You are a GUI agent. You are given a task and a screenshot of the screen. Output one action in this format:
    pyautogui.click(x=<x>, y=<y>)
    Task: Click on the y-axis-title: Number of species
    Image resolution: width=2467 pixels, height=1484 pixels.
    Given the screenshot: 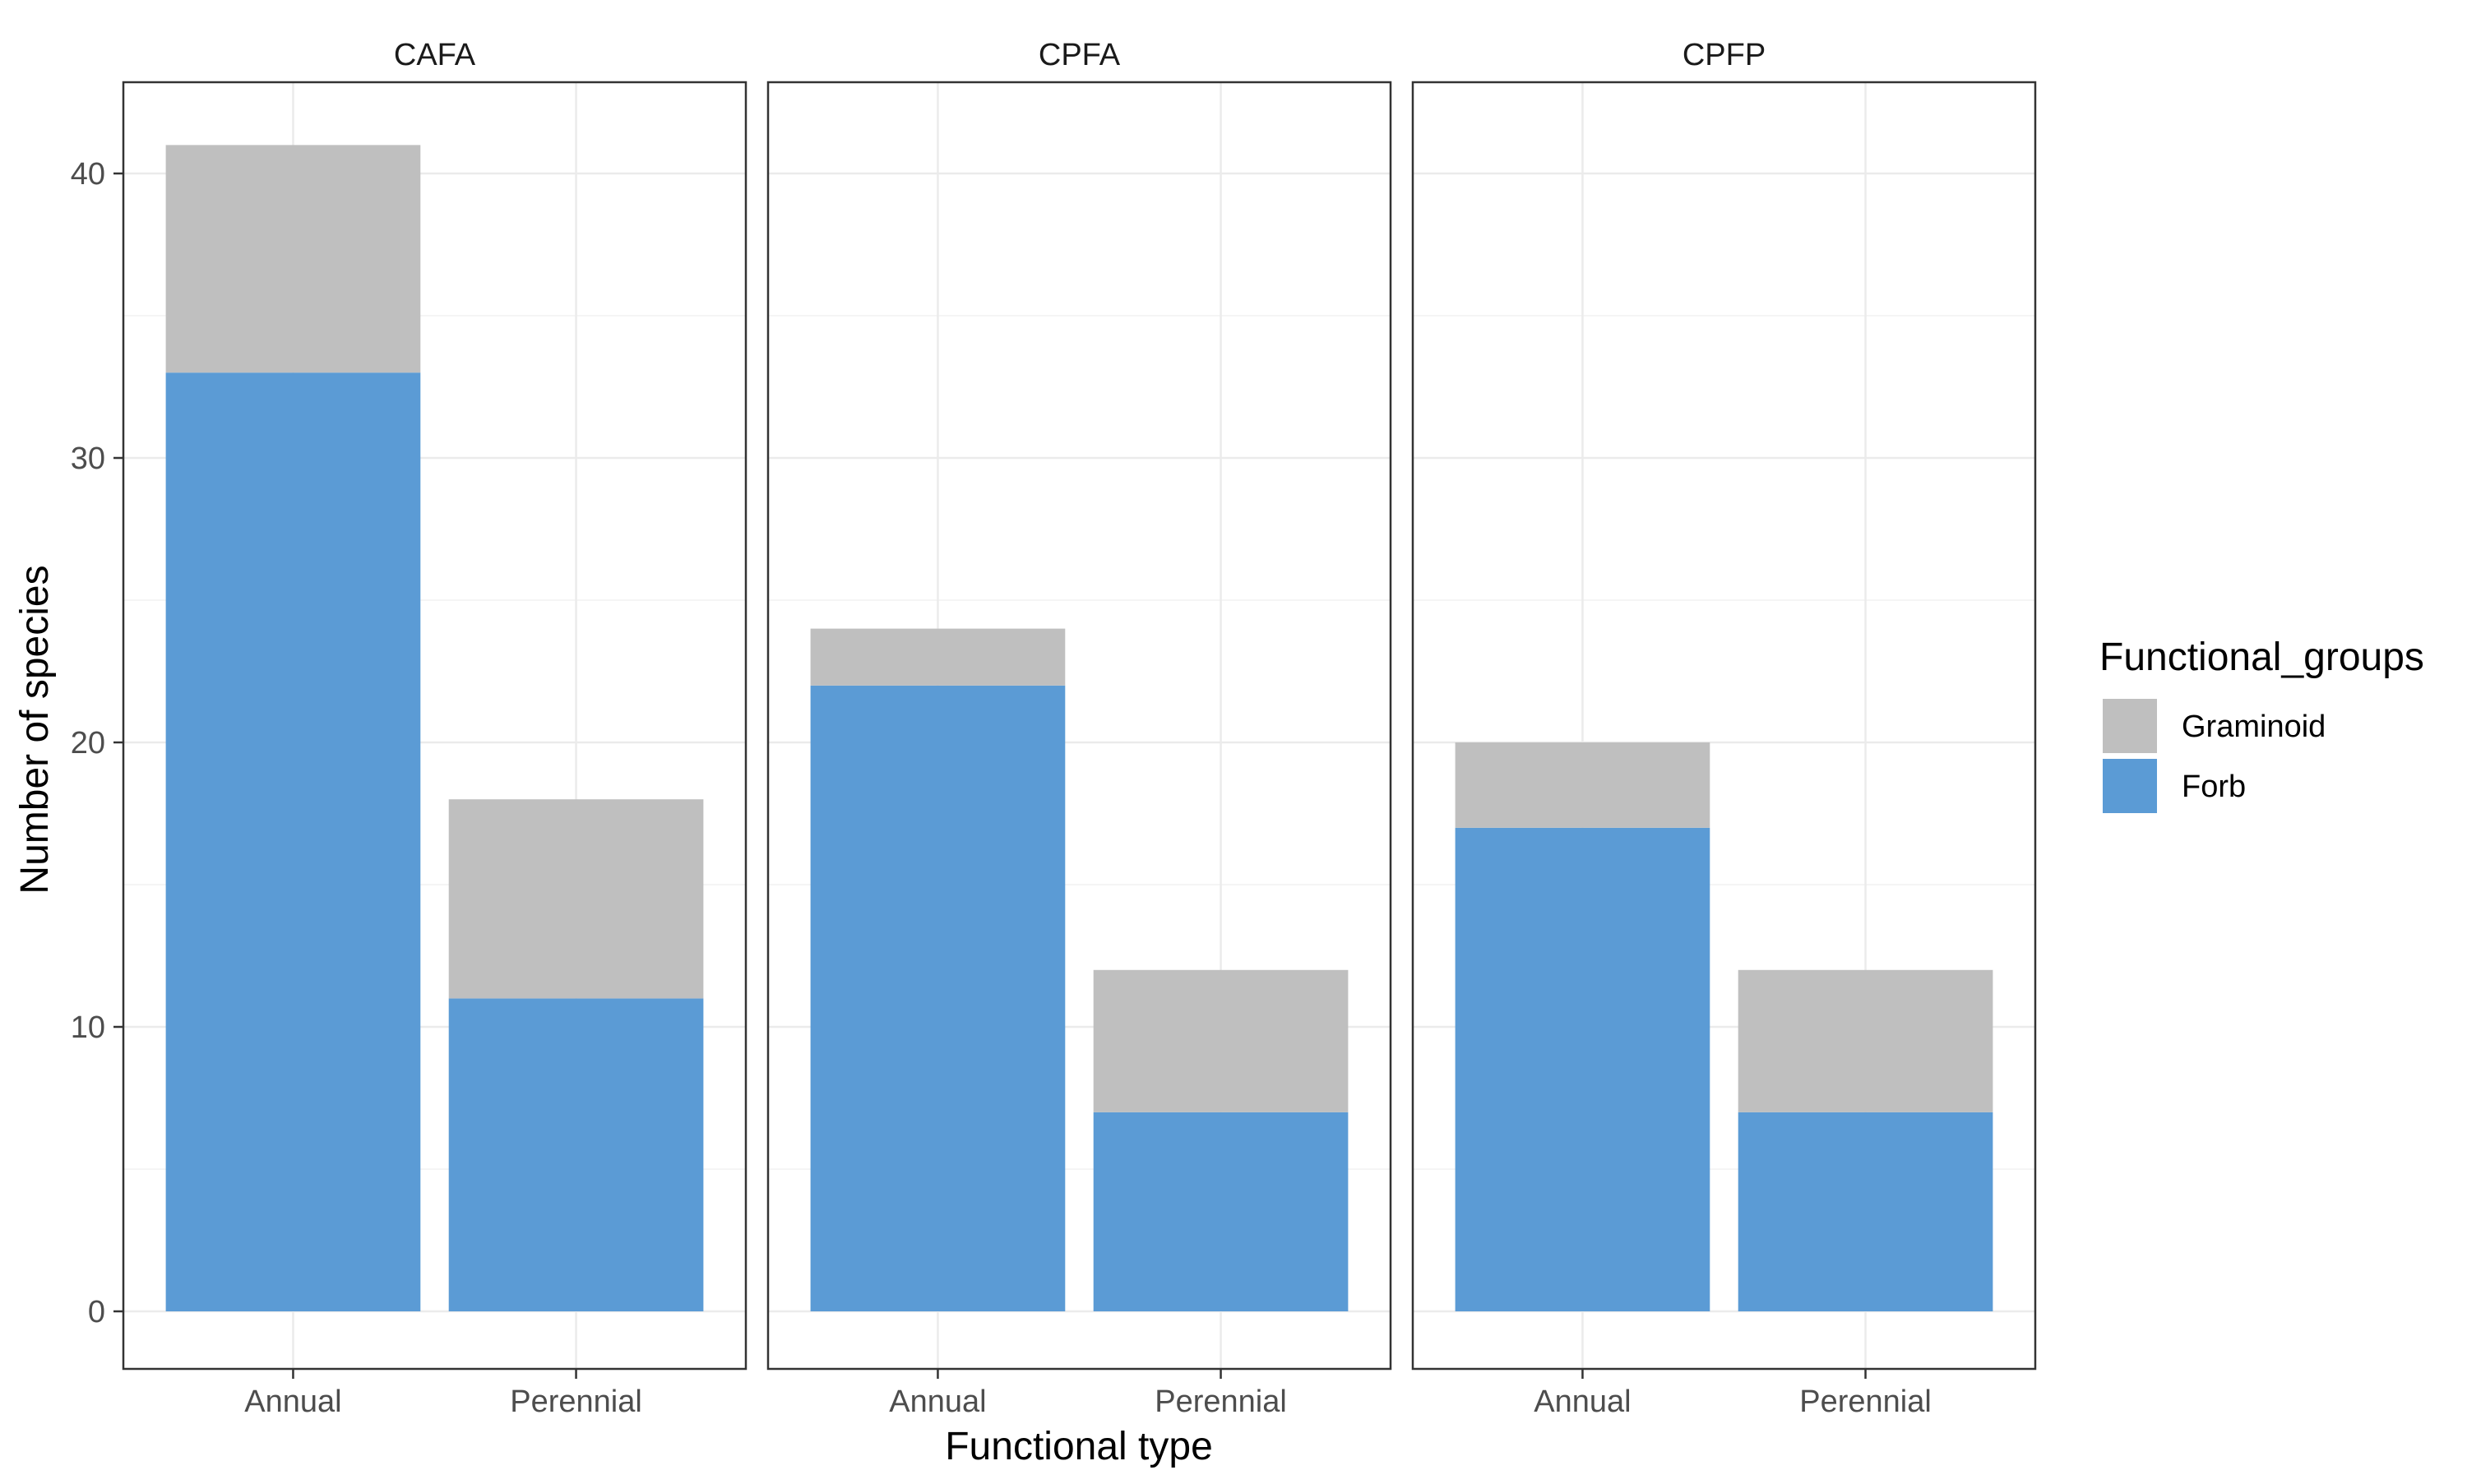 What is the action you would take?
    pyautogui.click(x=35, y=730)
    